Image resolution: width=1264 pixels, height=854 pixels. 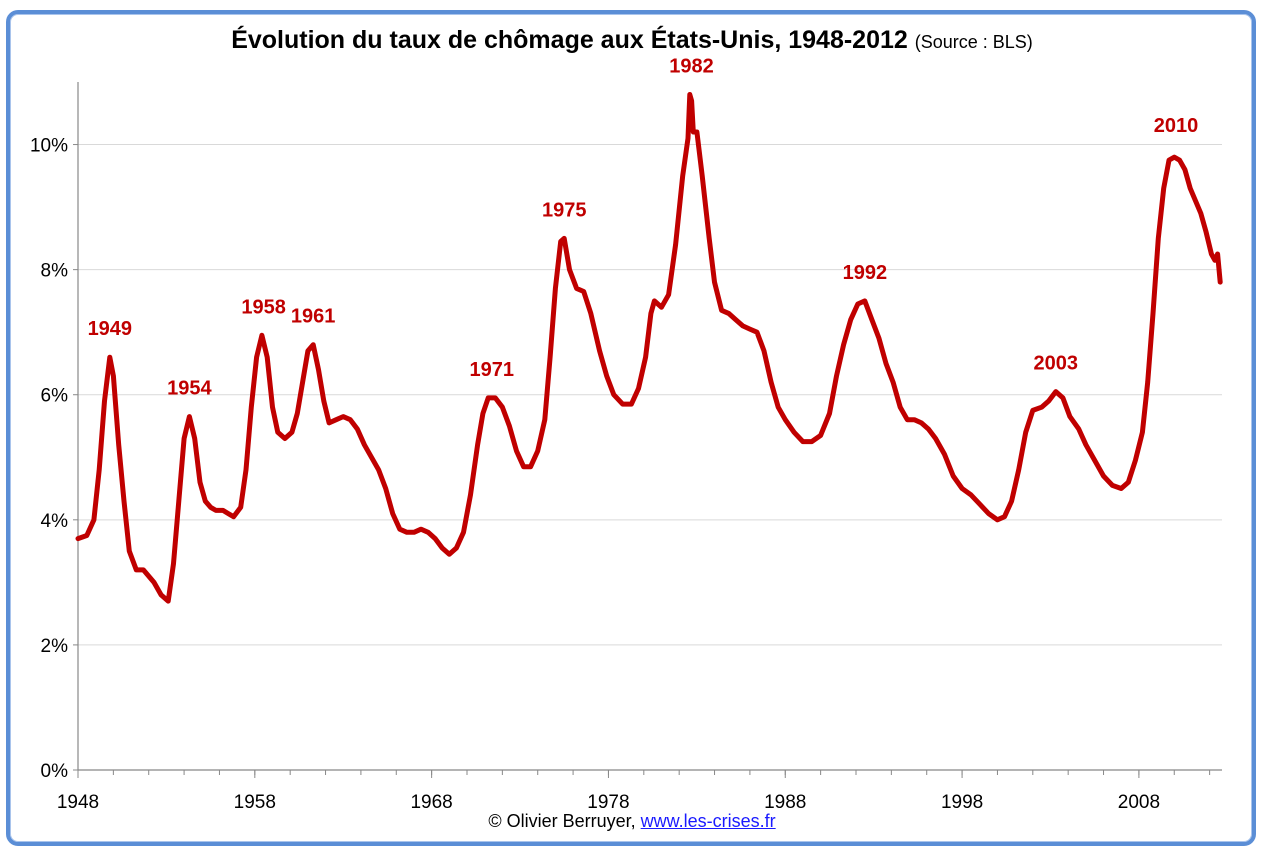 What do you see at coordinates (562, 821) in the screenshot?
I see `credit-text: © Olivier Berruyer,` at bounding box center [562, 821].